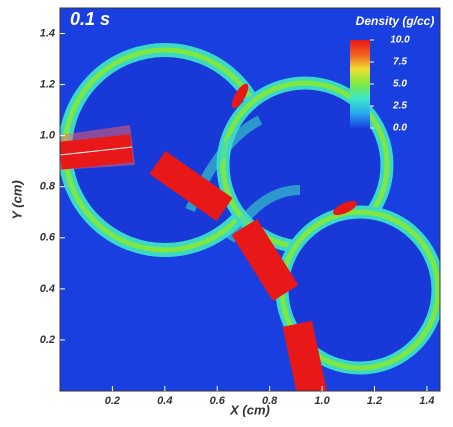 This screenshot has width=453, height=427. I want to click on y-axis-label: Y (cm), so click(16, 200).